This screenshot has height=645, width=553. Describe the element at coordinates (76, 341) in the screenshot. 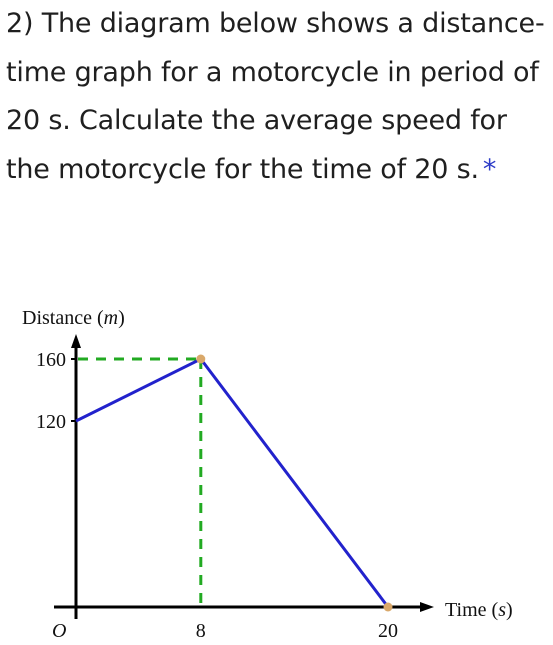

I see `y-axis-arrow` at that location.